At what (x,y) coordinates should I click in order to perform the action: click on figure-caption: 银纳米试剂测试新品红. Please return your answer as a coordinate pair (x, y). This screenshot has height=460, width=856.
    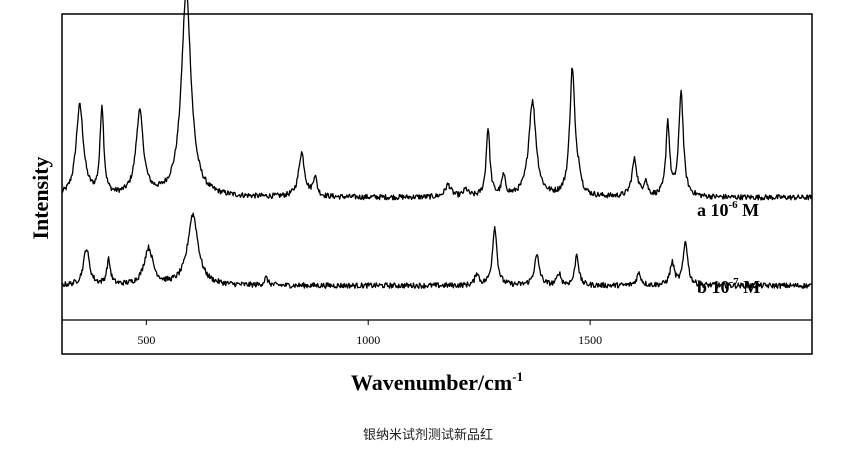
    Looking at the image, I should click on (427, 435).